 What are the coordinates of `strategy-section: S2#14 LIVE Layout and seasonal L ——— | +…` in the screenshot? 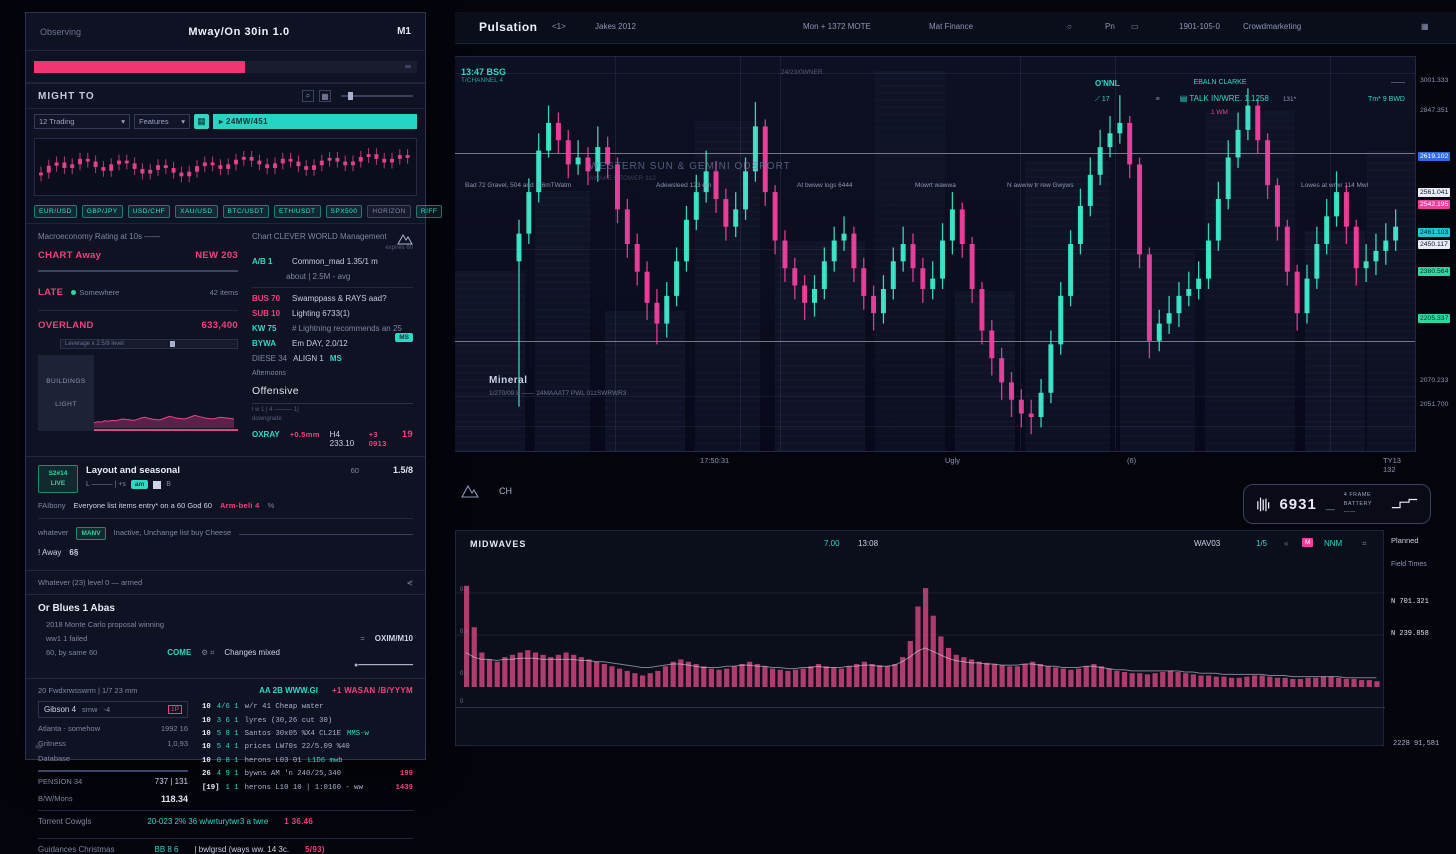 It's located at (225, 510).